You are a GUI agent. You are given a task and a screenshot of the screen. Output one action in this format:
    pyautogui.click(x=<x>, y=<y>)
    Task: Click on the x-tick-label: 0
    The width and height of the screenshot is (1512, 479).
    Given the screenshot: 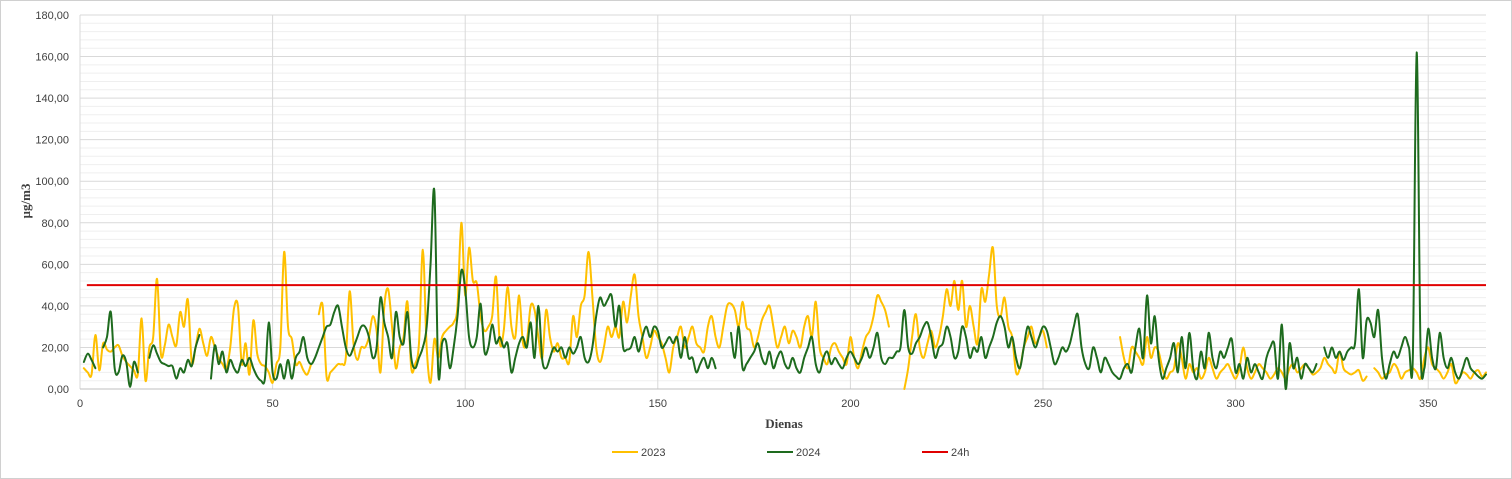 What is the action you would take?
    pyautogui.click(x=80, y=404)
    